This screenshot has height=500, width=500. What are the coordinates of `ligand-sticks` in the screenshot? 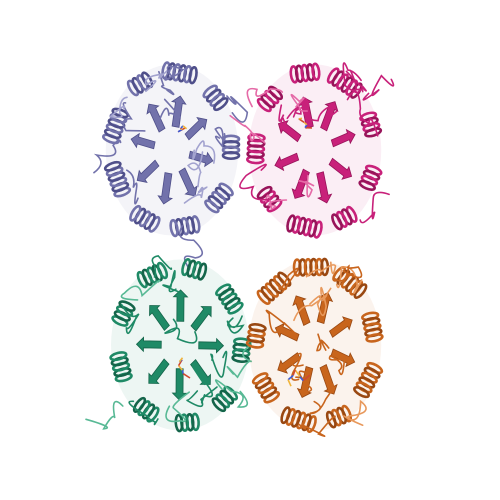 It's located at (245, 252).